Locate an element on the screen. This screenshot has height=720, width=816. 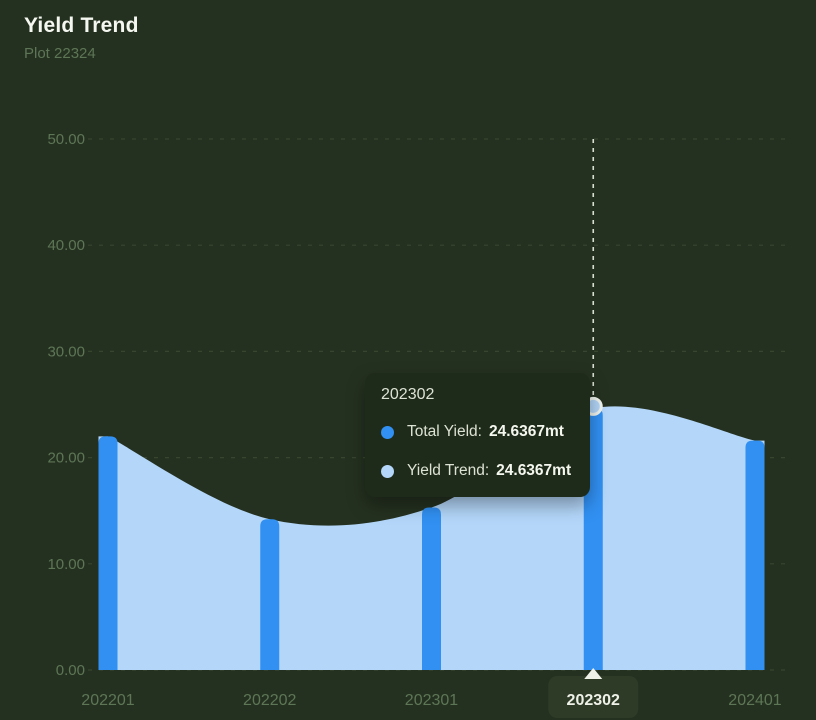
page-title: Yield Trend is located at coordinates (81, 25).